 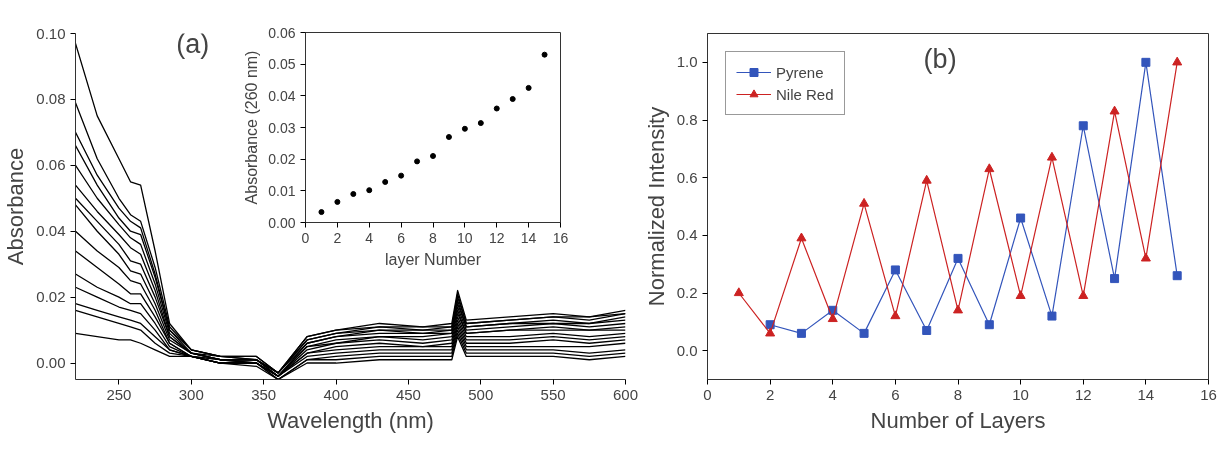 What do you see at coordinates (51, 99) in the screenshot?
I see `y-tick-label: 0.08` at bounding box center [51, 99].